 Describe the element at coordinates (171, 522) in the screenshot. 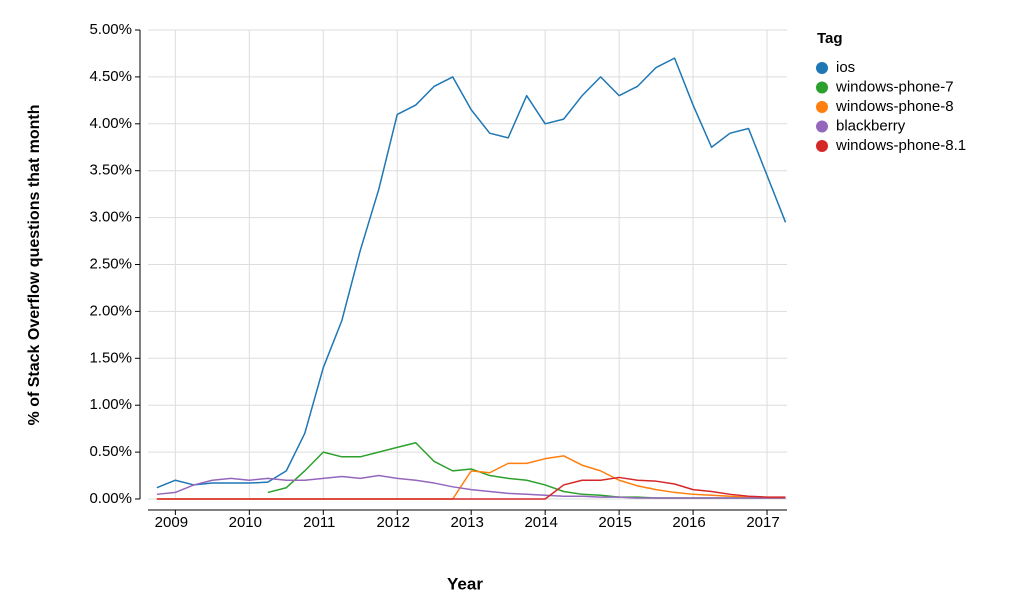

I see `x-tick-label: 2009` at that location.